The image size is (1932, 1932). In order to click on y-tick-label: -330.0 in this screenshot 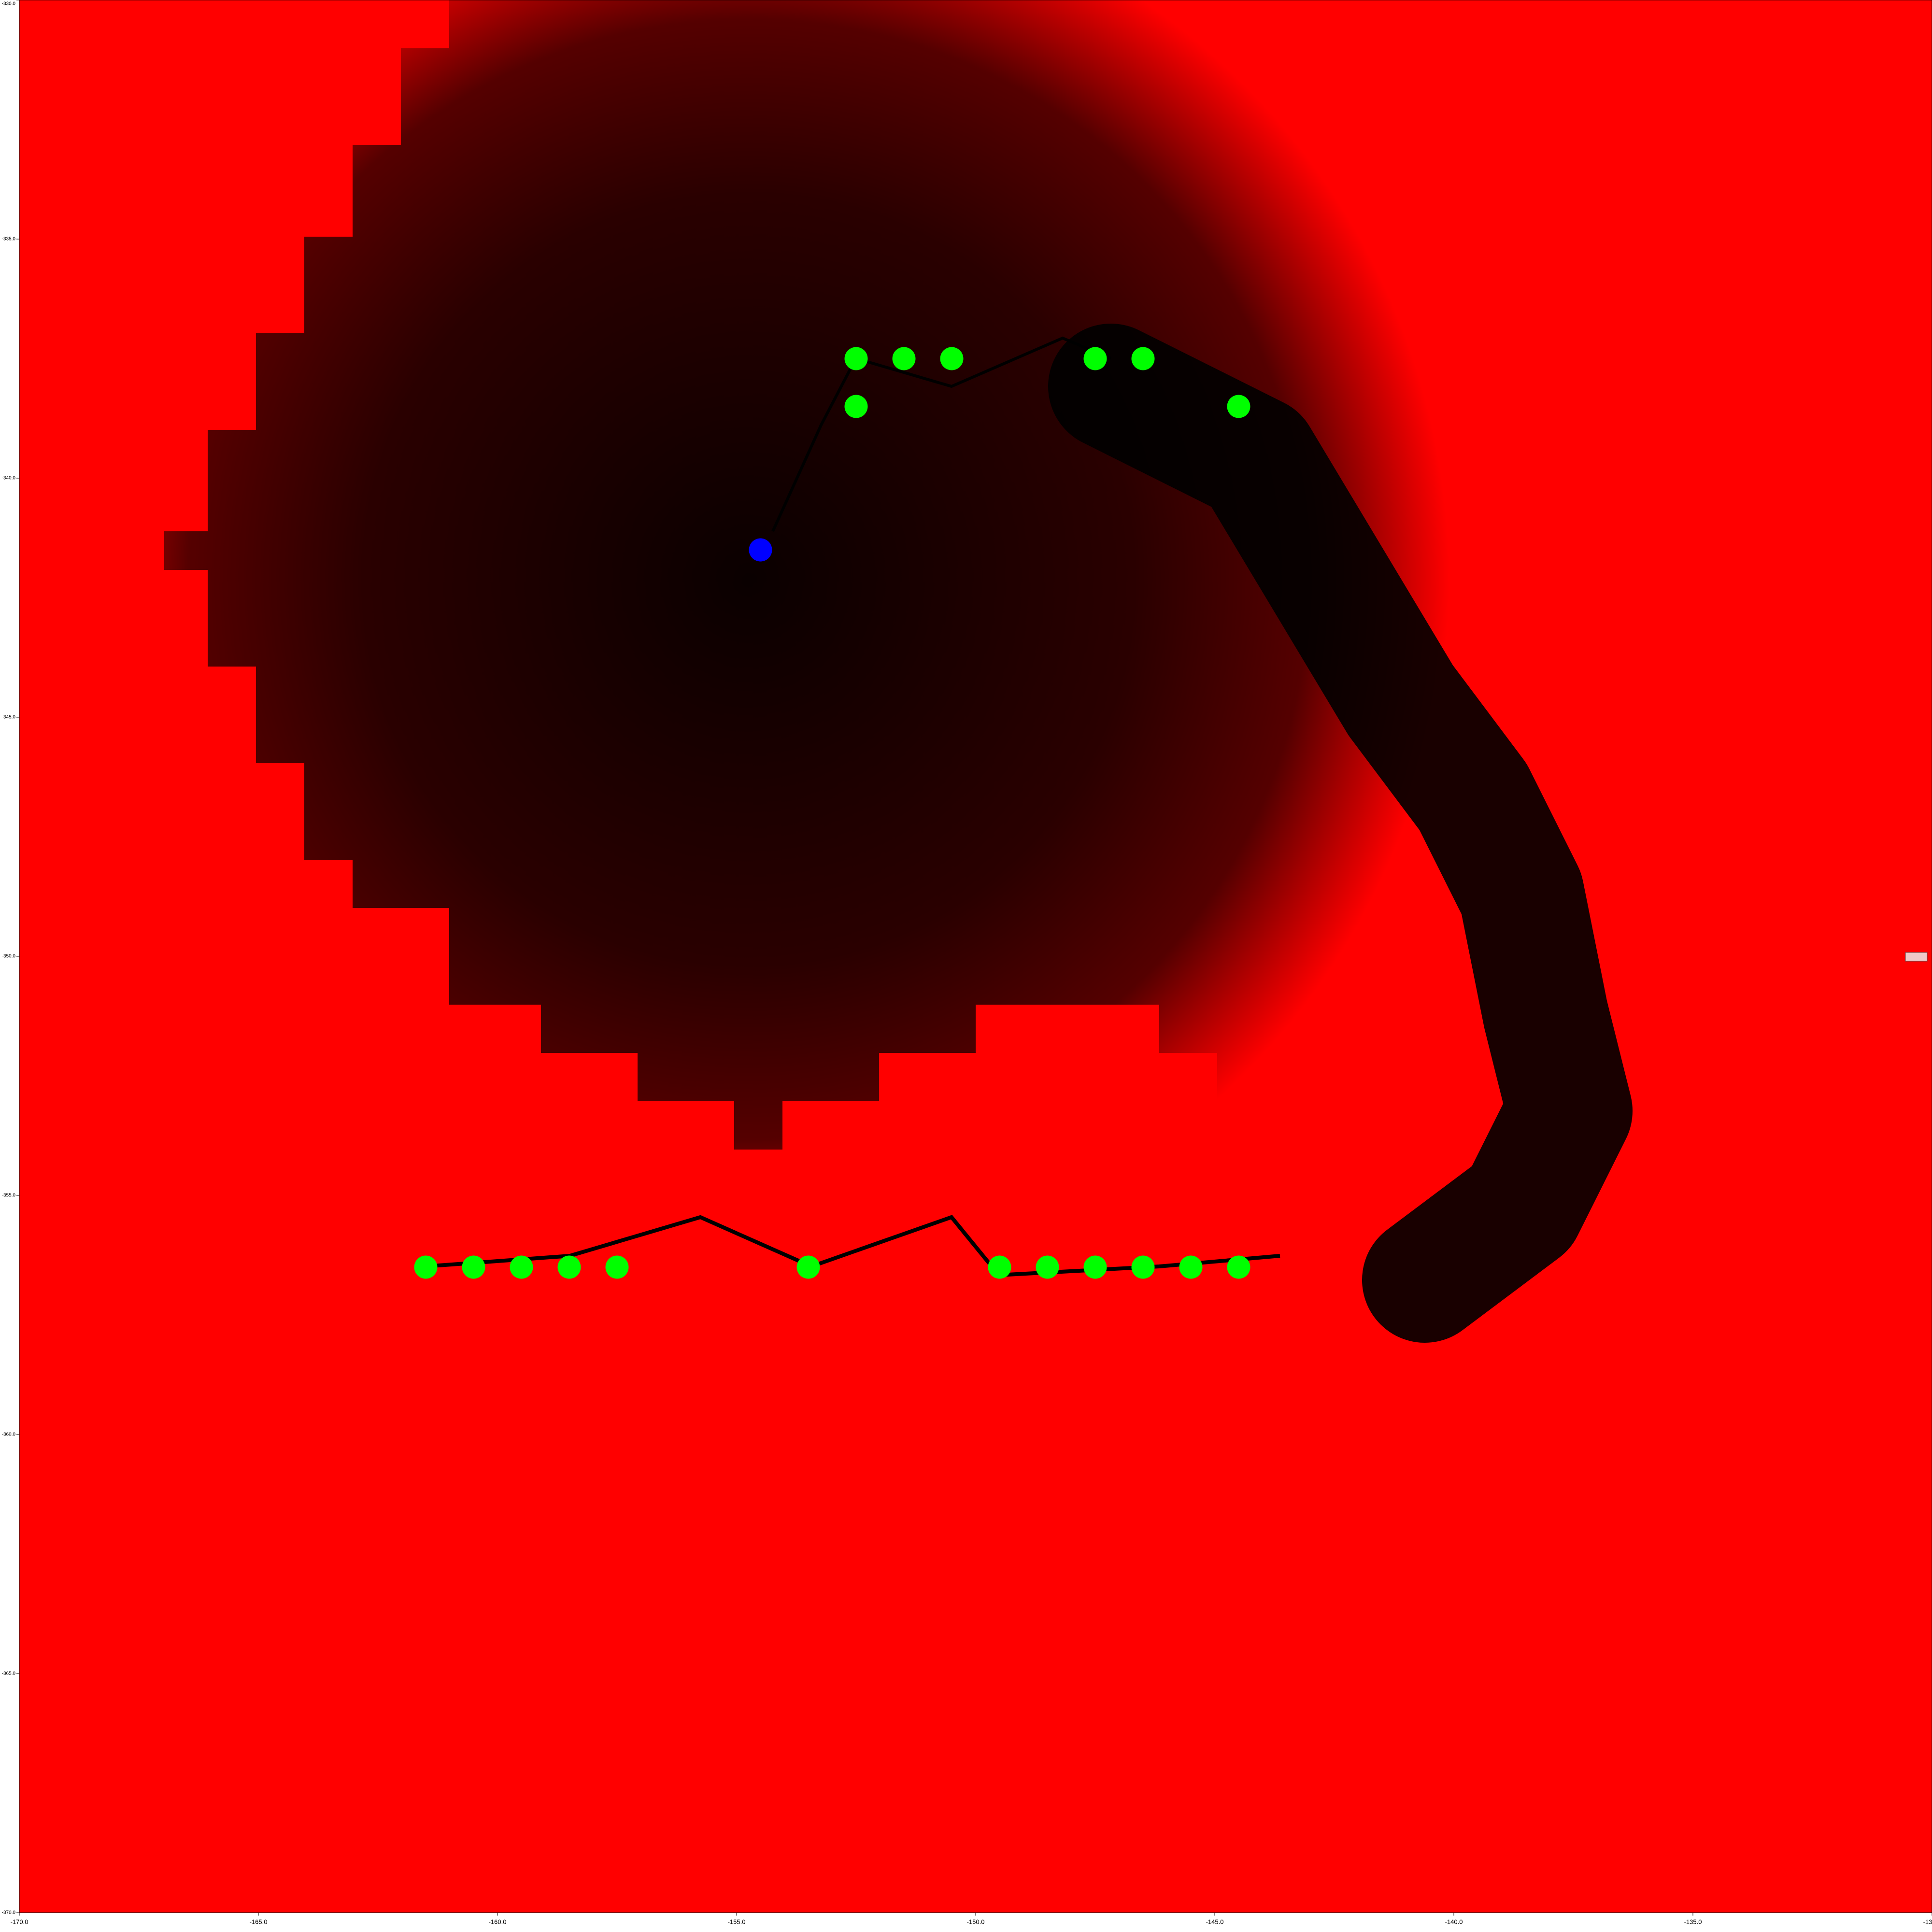, I will do `click(9, 4)`.